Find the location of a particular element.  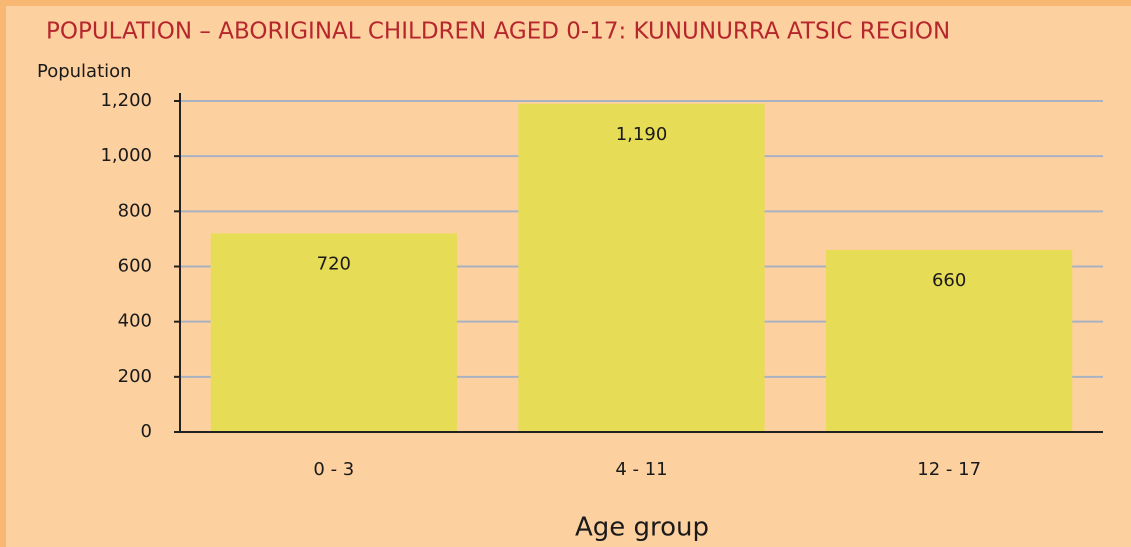

x-tick-label: 4 - 11 is located at coordinates (641, 469).